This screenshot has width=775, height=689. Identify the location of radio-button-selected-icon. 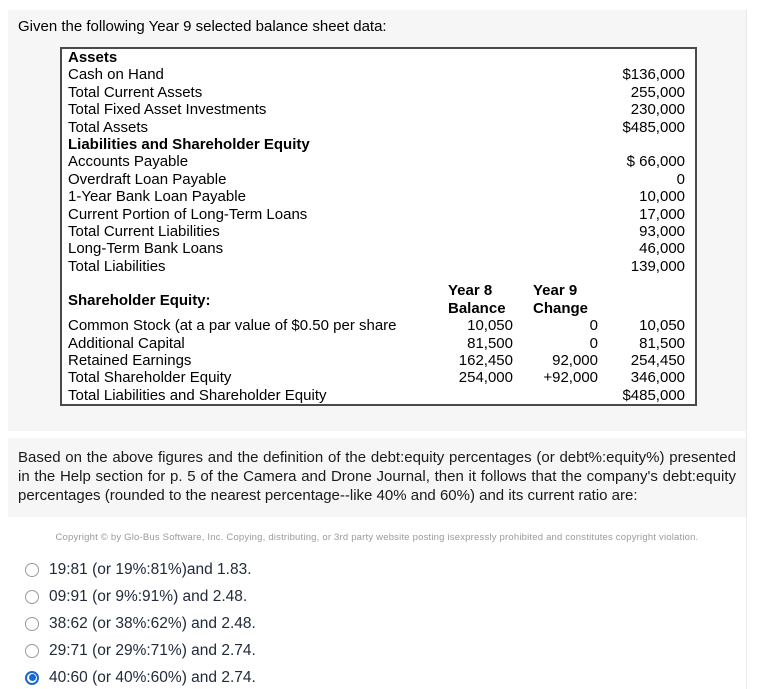
(32, 677).